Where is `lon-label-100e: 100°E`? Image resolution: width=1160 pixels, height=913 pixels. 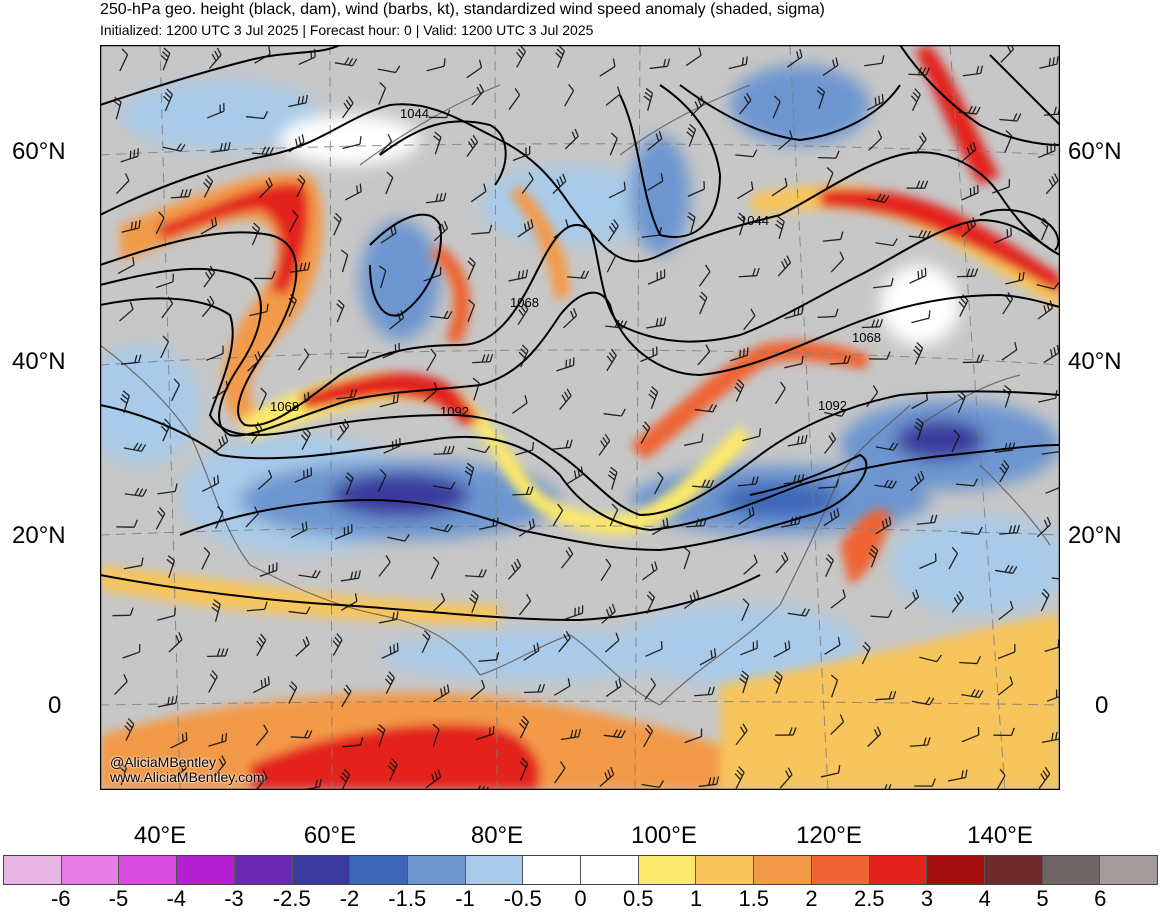
lon-label-100e: 100°E is located at coordinates (664, 835).